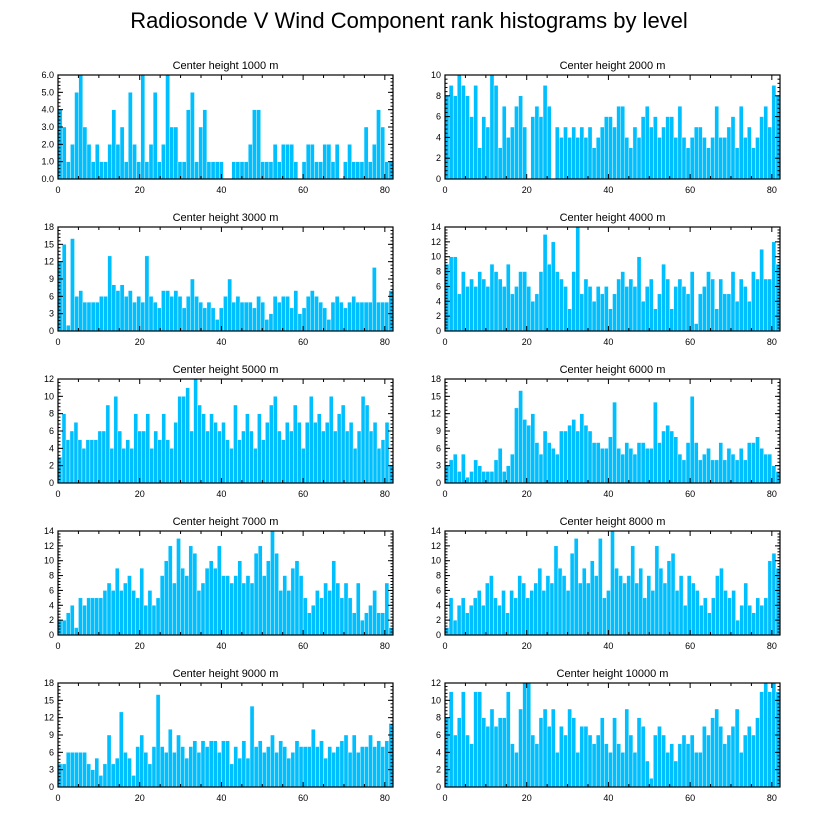  Describe the element at coordinates (226, 674) in the screenshot. I see `panel-title: Center height 9000 m` at that location.